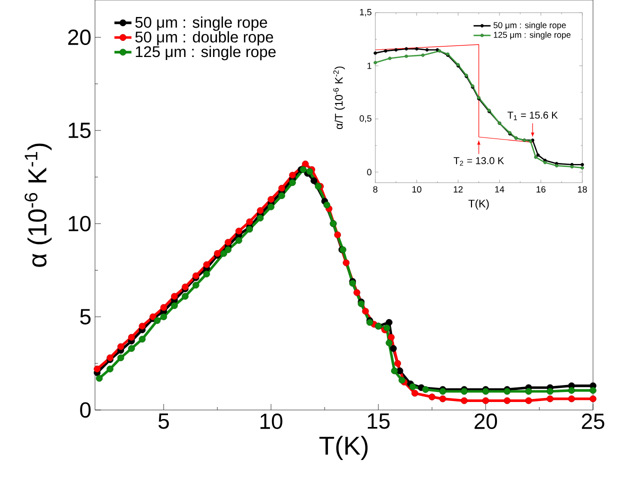 This screenshot has height=496, width=628. Describe the element at coordinates (366, 12) in the screenshot. I see `y-tick-label: 1,5` at that location.